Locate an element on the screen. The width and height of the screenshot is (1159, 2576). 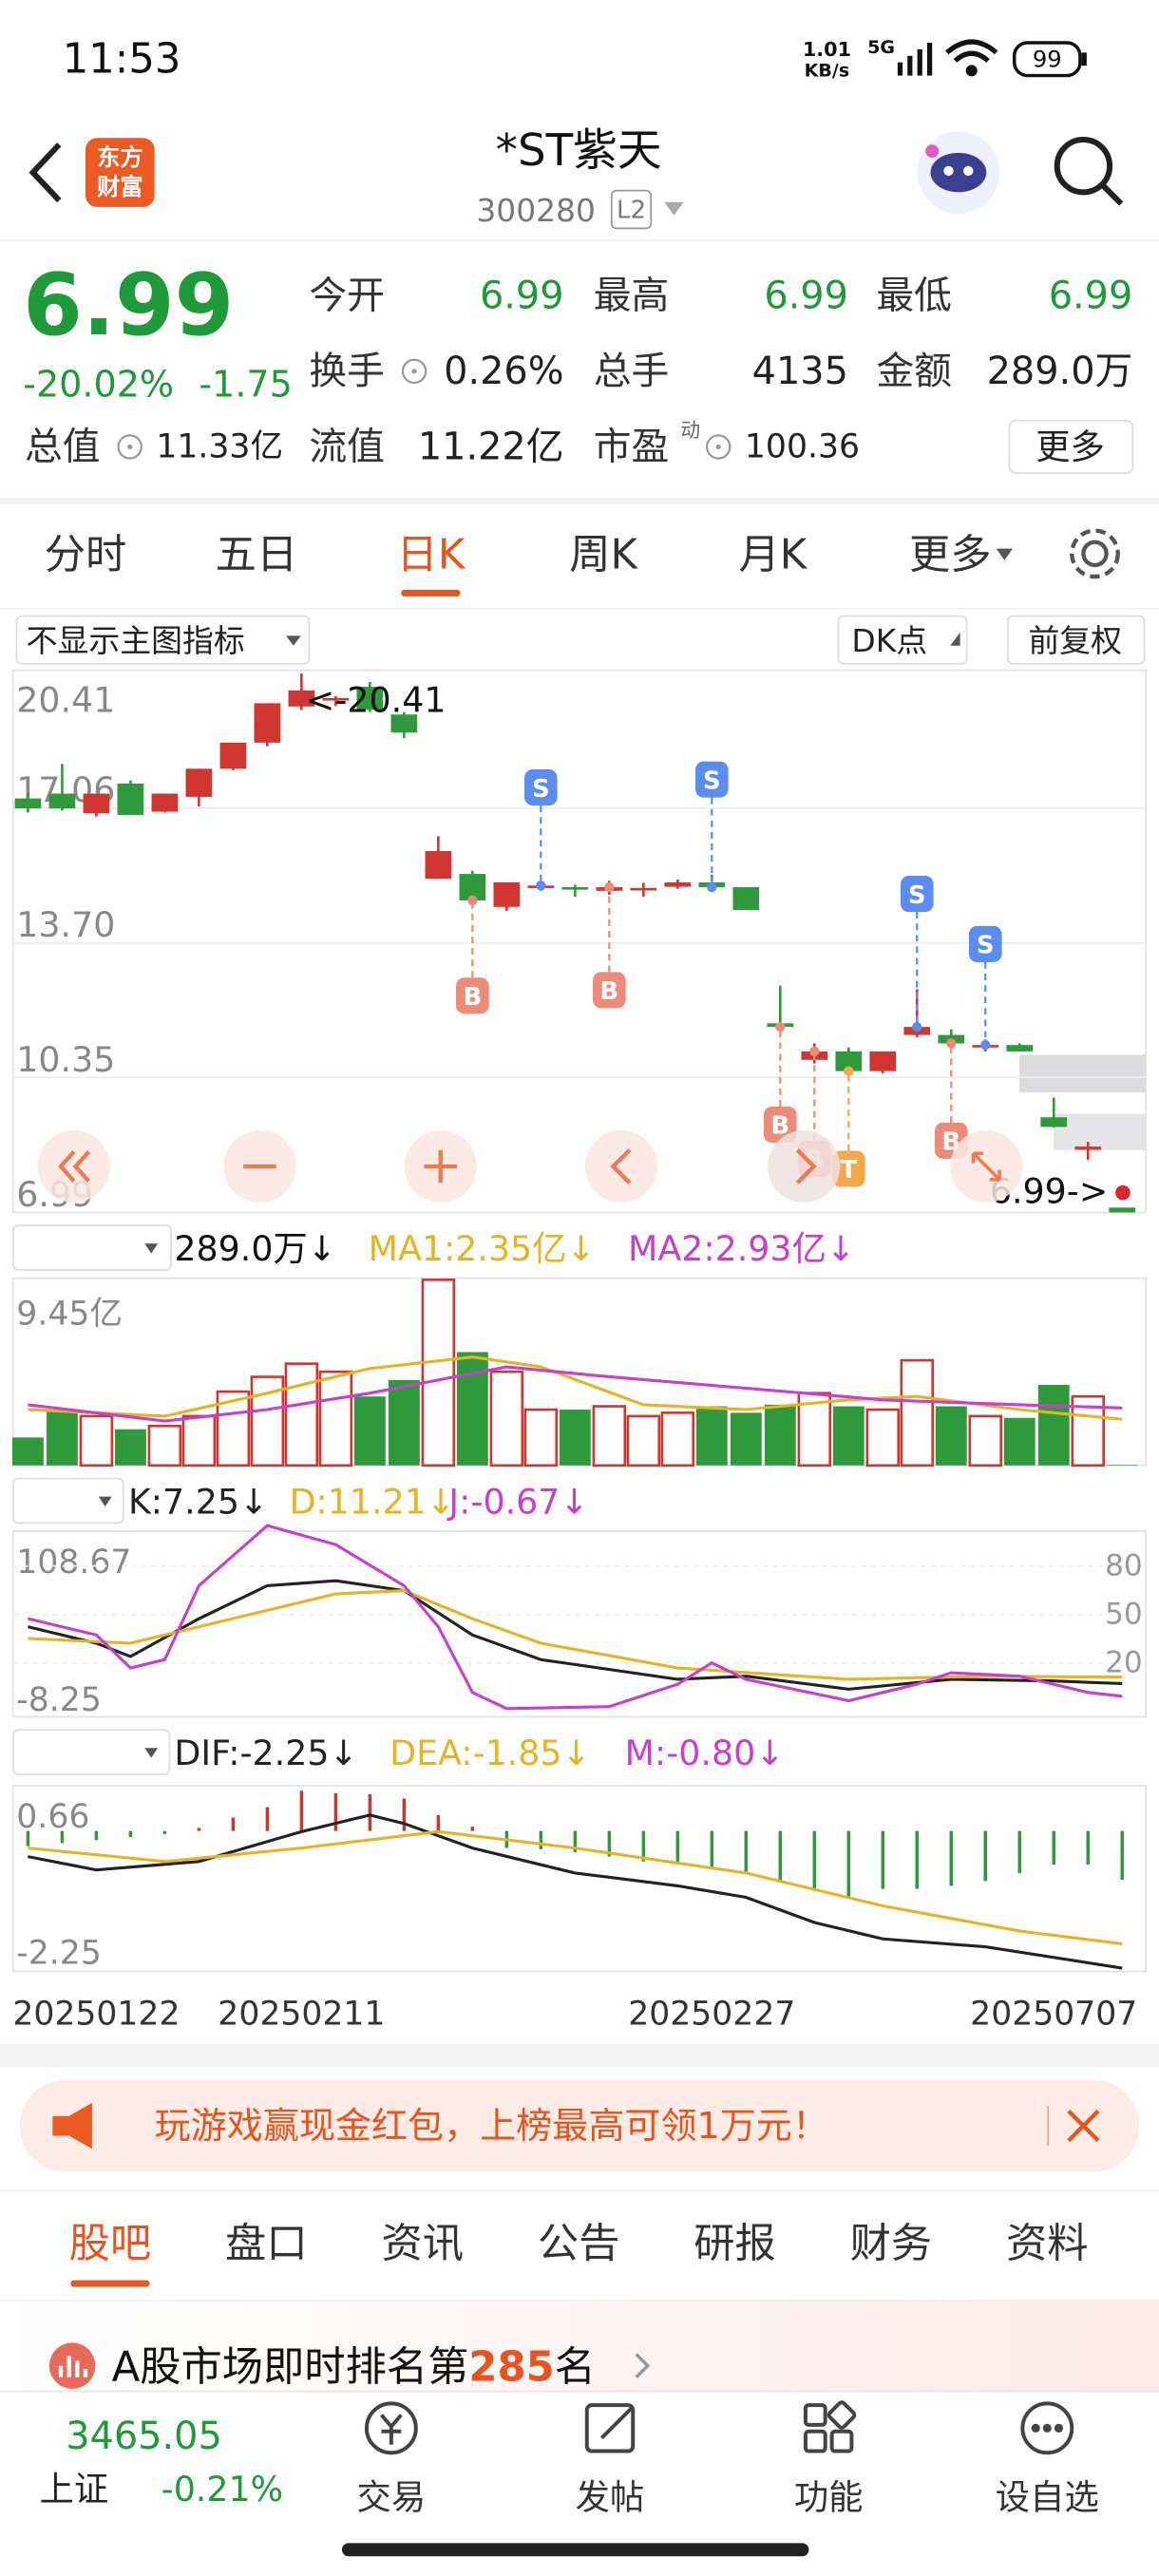
tab: 五日 is located at coordinates (257, 555).